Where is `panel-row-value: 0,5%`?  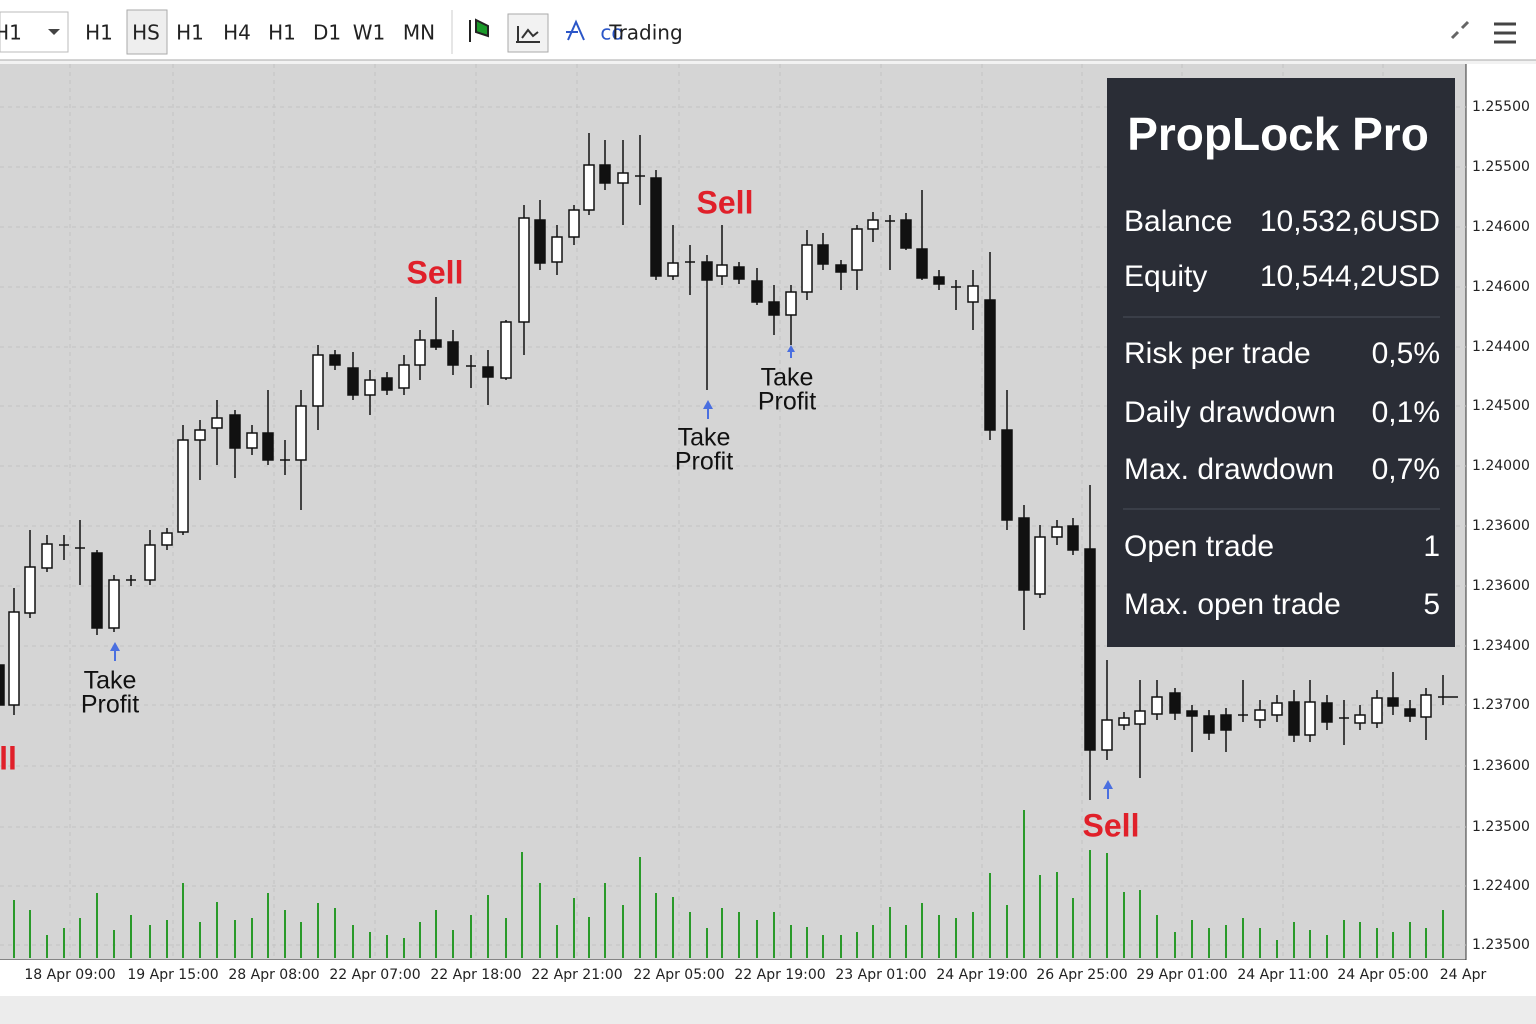
panel-row-value: 0,5% is located at coordinates (1406, 353).